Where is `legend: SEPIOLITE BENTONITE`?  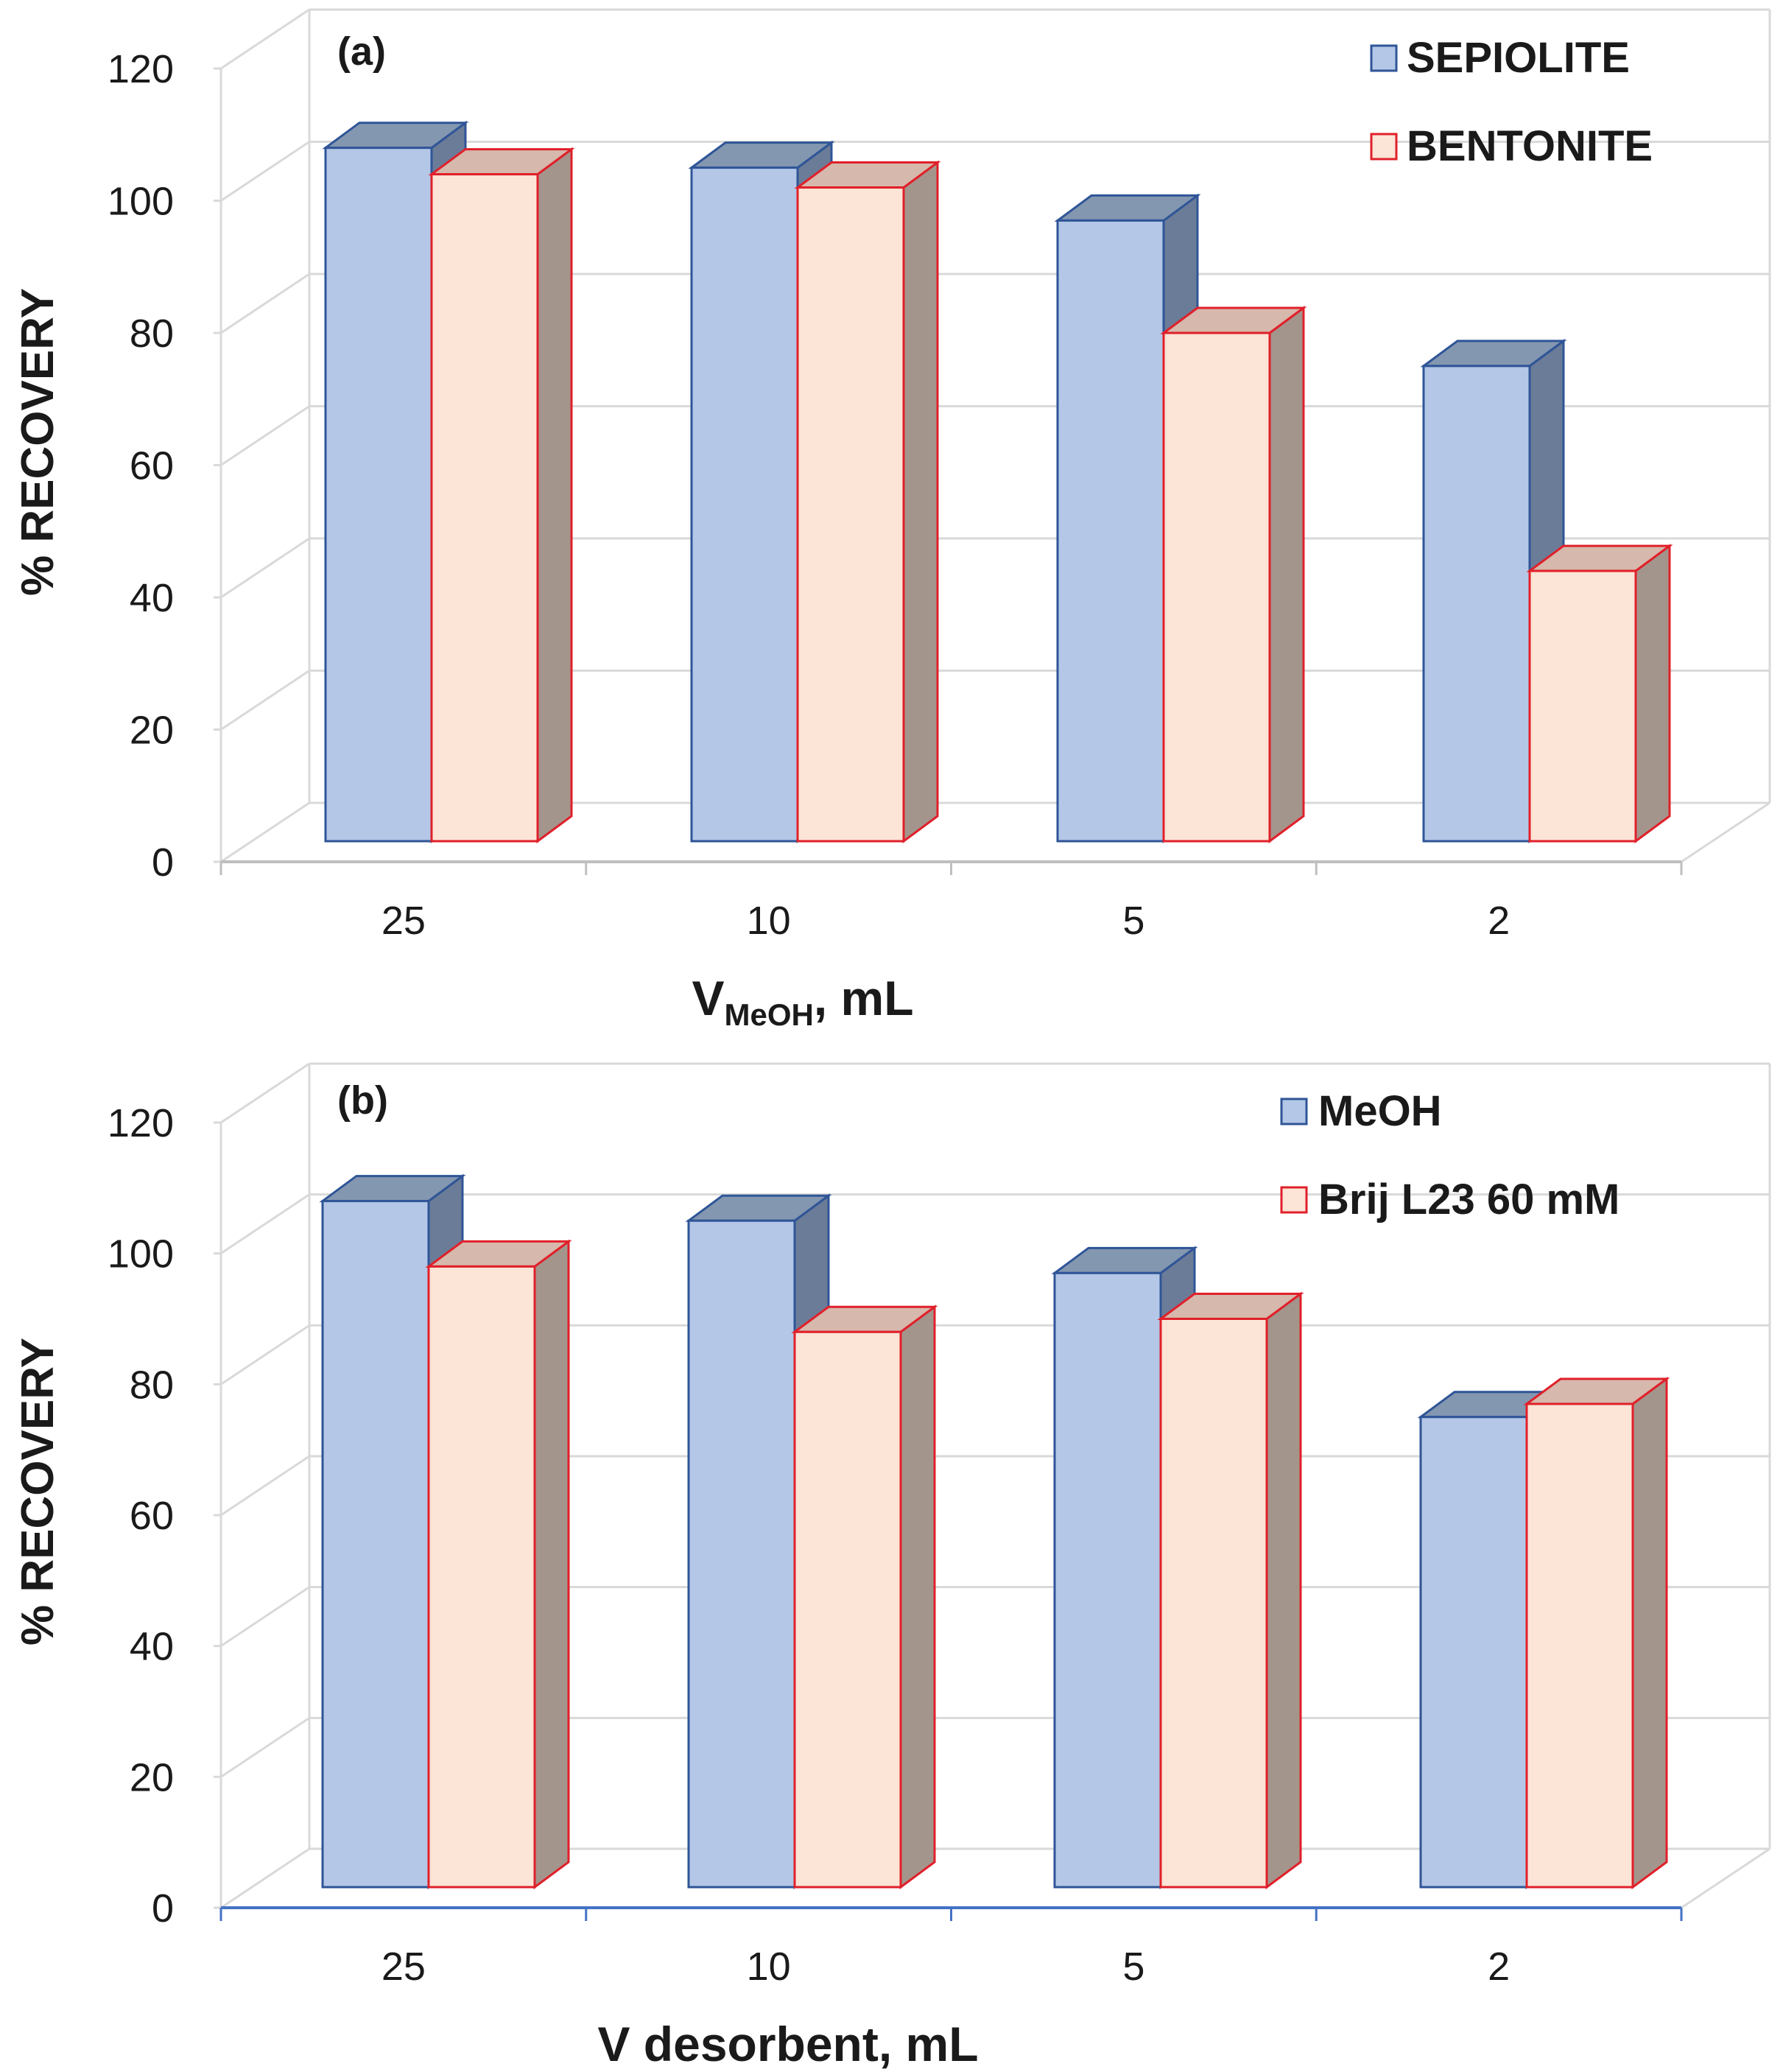 legend: SEPIOLITE BENTONITE is located at coordinates (1511, 102).